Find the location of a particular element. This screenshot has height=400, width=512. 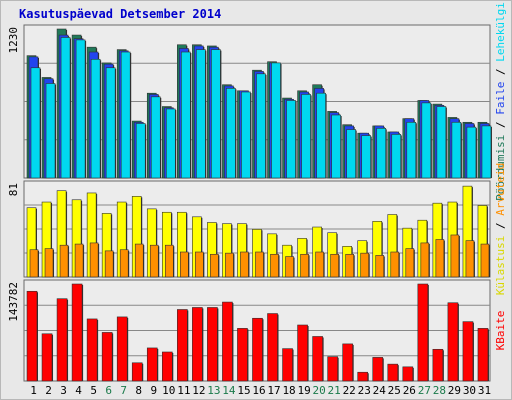

day-tick-label: 1 is located at coordinates (33, 390).